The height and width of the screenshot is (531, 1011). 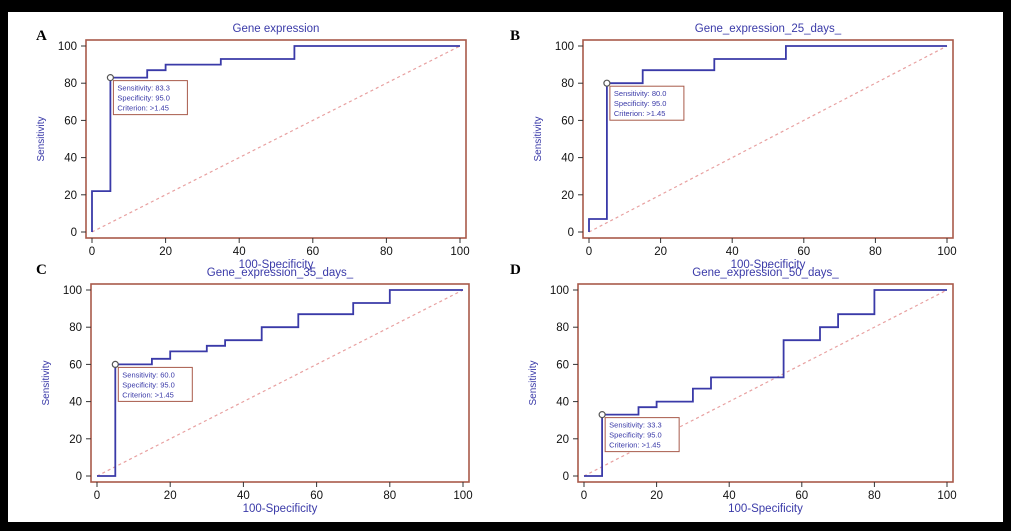 What do you see at coordinates (276, 29) in the screenshot?
I see `chart-title: Gene expression` at bounding box center [276, 29].